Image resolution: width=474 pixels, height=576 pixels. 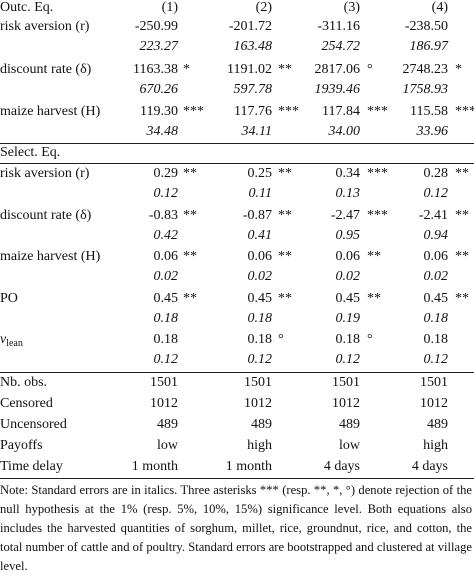 I want to click on std-error: 0.42, so click(x=166, y=235).